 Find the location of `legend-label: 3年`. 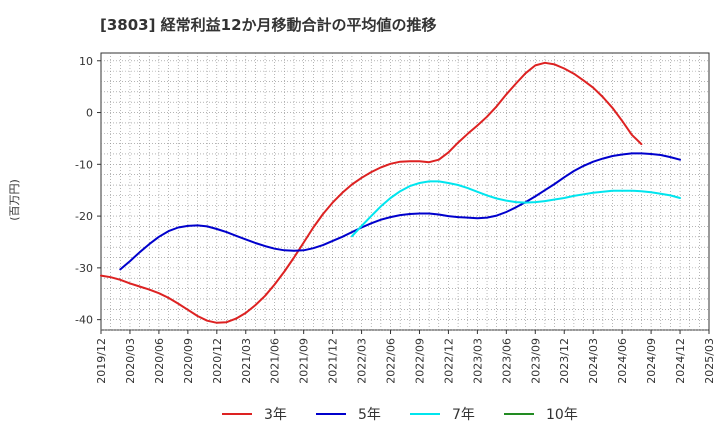

legend-label: 3年 is located at coordinates (275, 415).